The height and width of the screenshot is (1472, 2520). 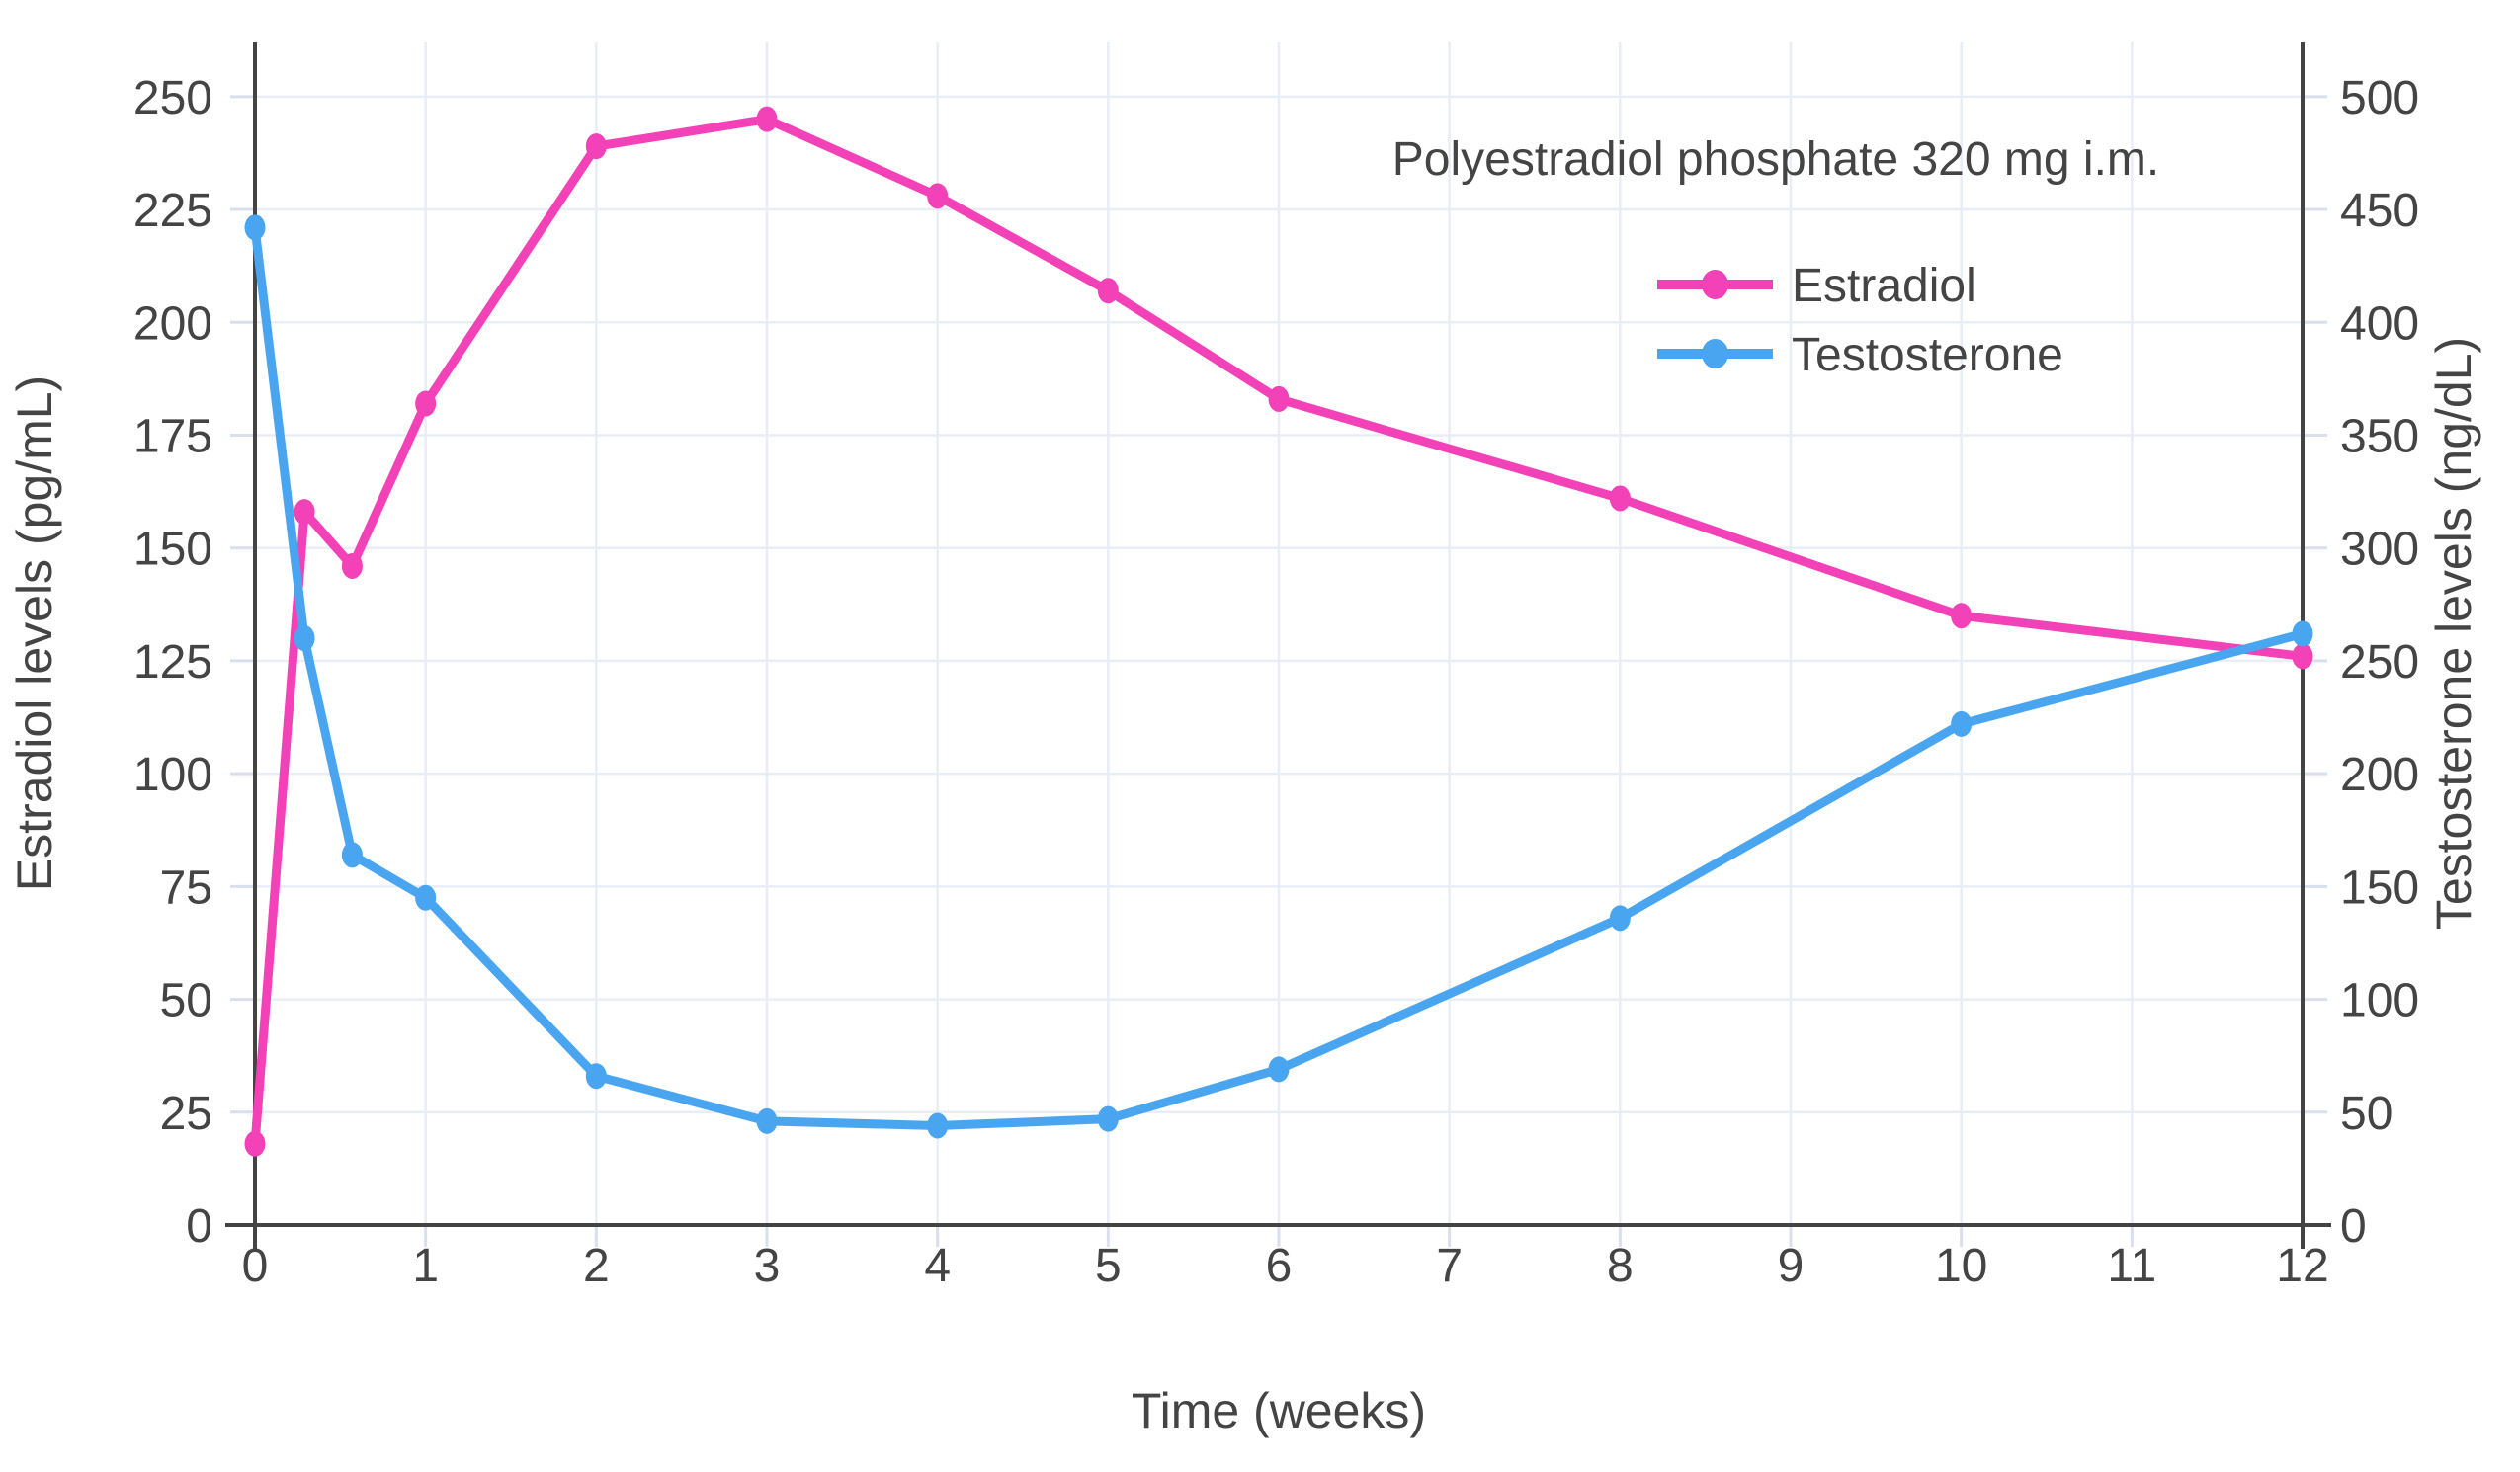 I want to click on right-axis-title: Testosterone levels (ng/dL), so click(x=2453, y=633).